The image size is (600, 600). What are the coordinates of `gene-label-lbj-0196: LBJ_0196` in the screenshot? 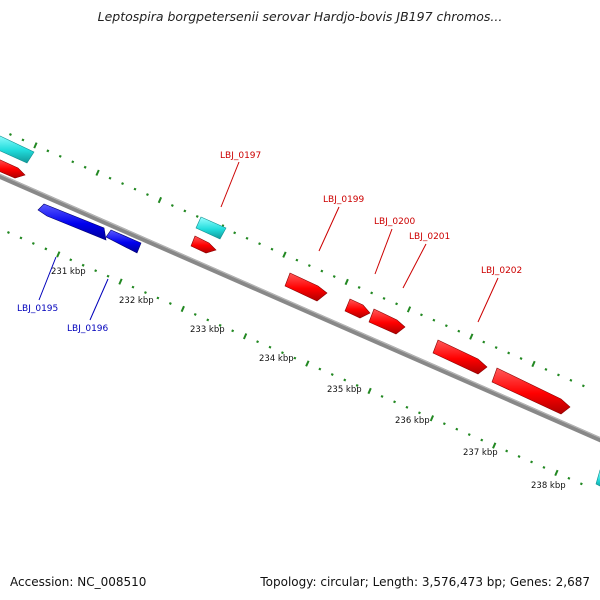 It's located at (88, 329).